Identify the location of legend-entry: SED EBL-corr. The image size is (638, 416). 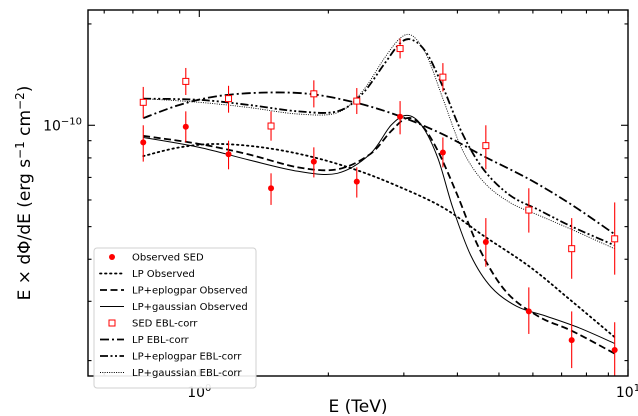
(153, 324).